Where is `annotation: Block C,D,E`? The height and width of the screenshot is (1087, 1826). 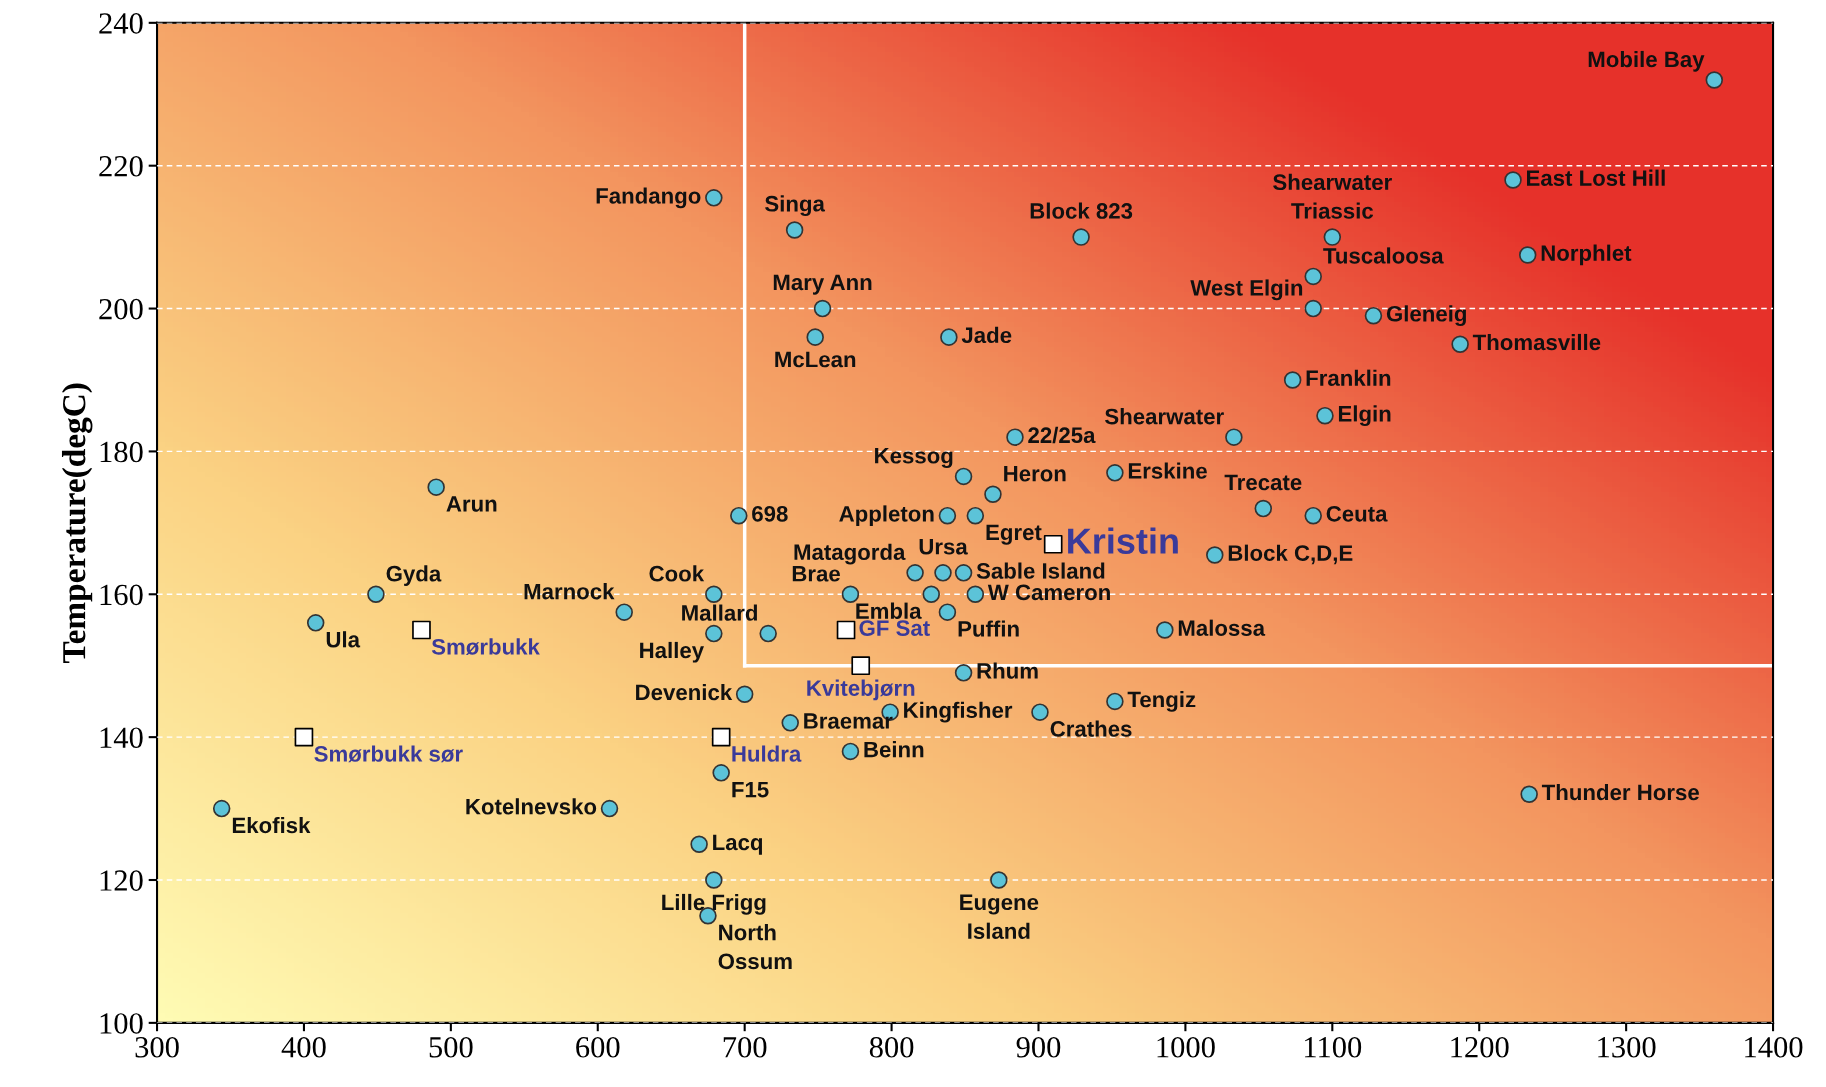
annotation: Block C,D,E is located at coordinates (1290, 554).